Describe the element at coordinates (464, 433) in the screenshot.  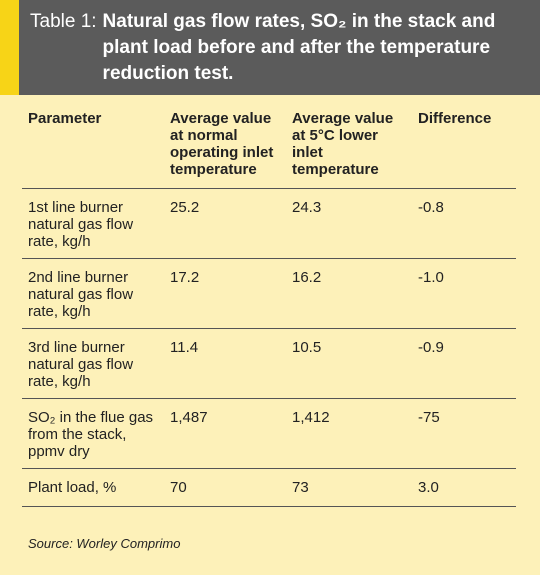
I see `cell: -75` at that location.